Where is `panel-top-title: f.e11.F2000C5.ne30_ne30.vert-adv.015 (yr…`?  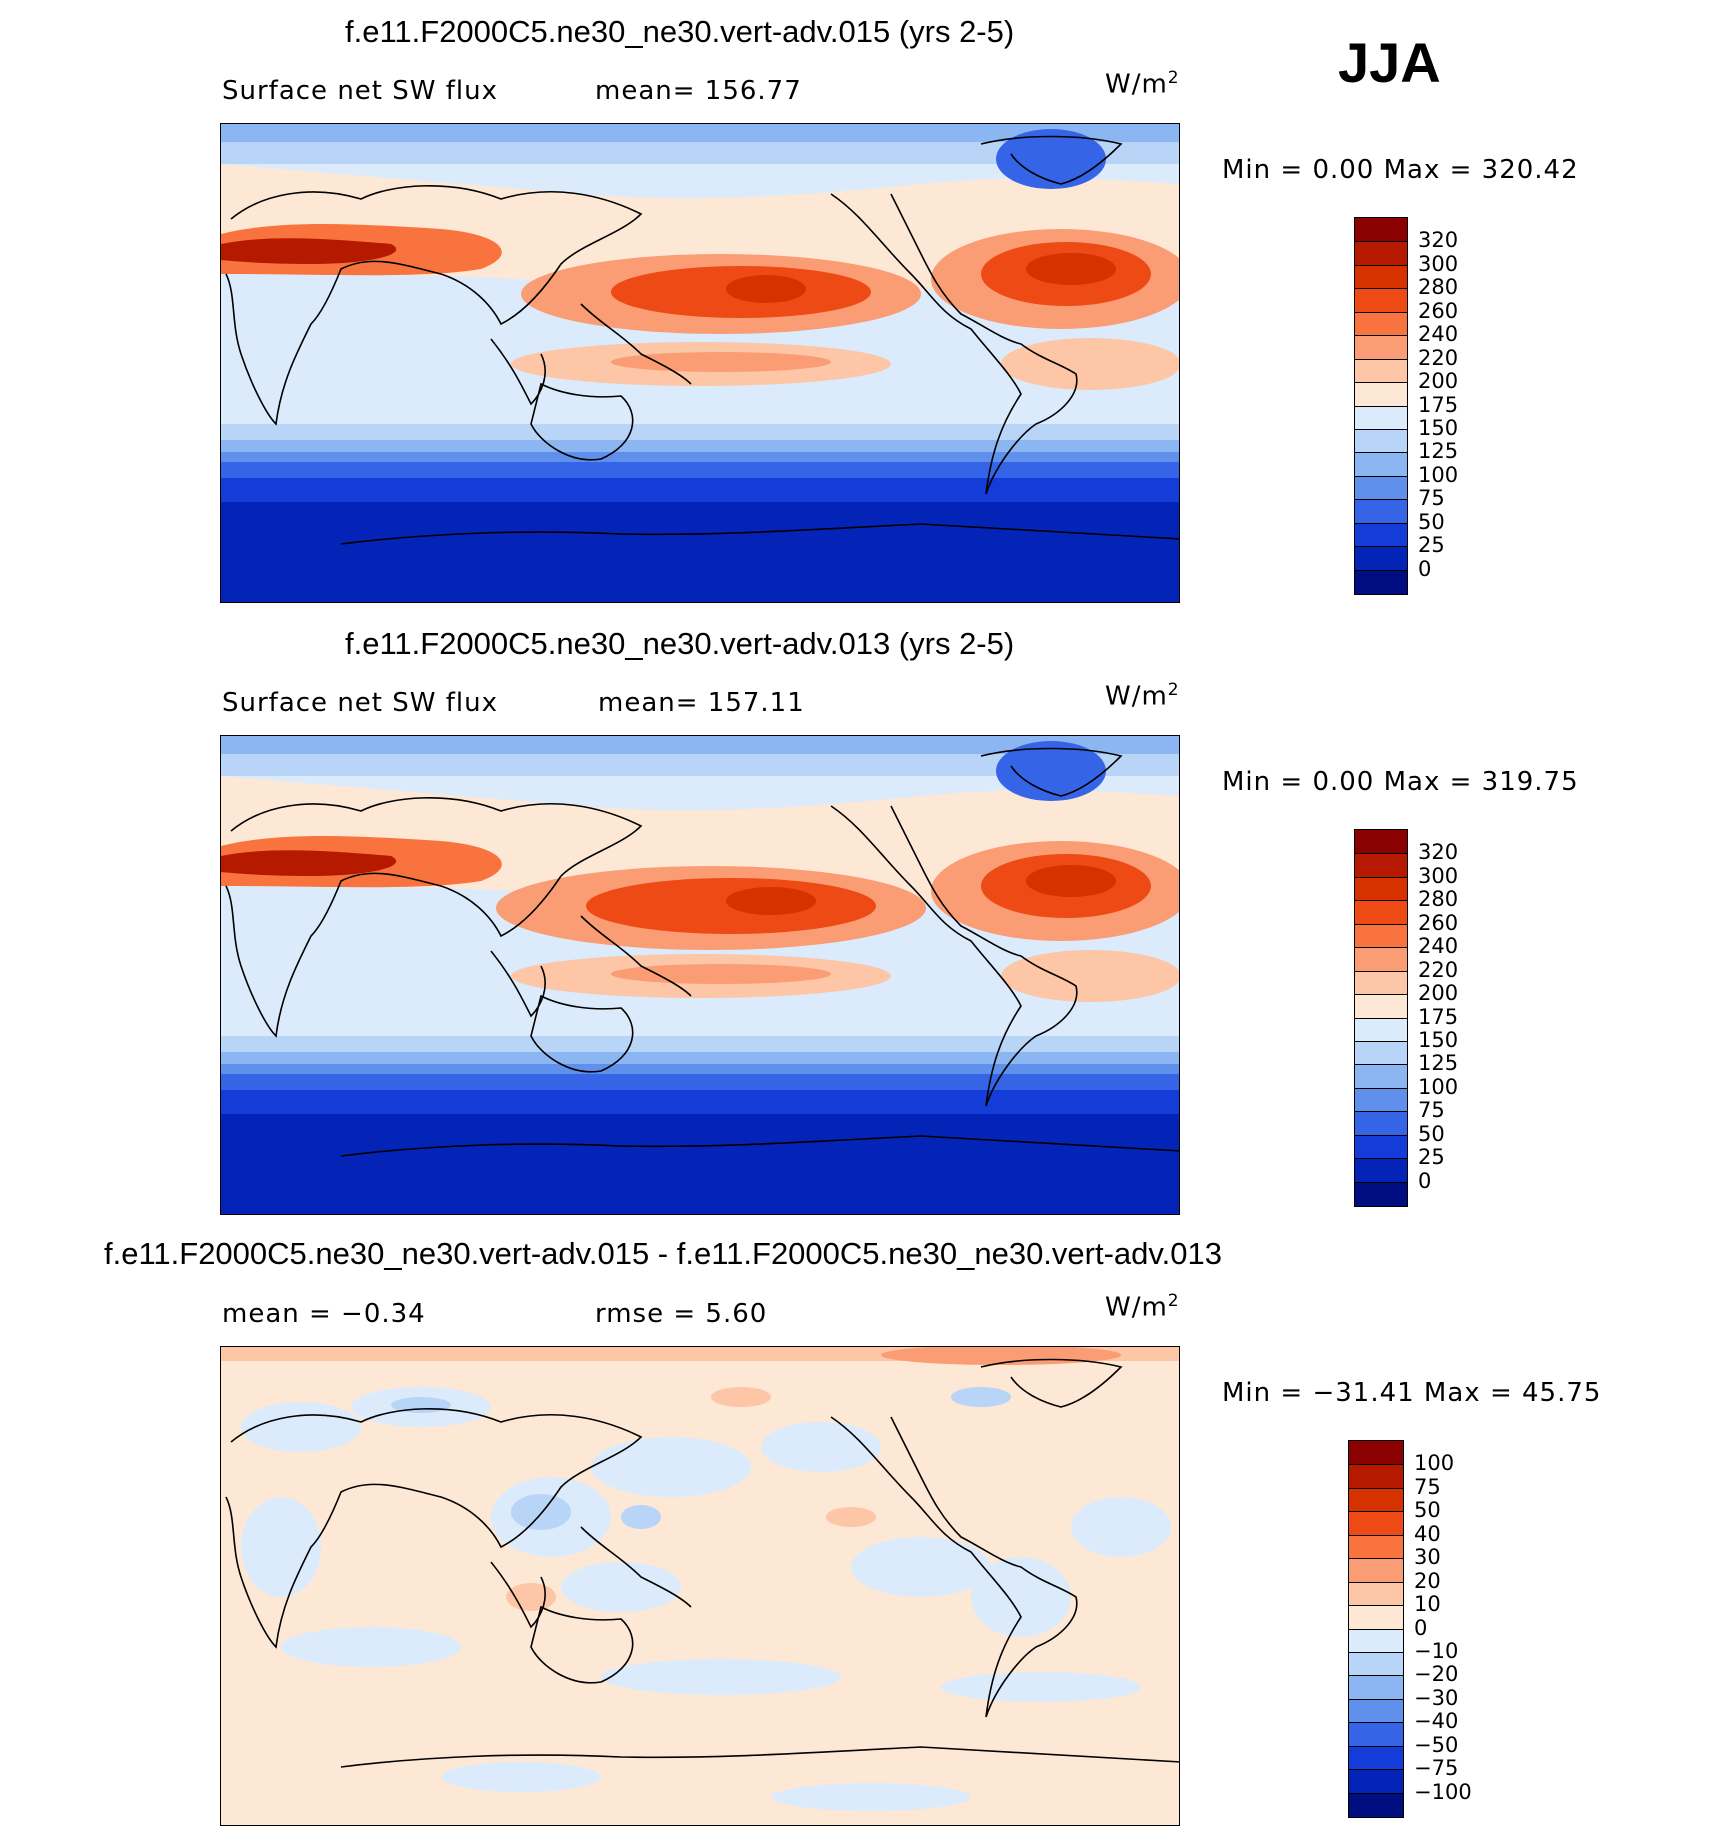 panel-top-title: f.e11.F2000C5.ne30_ne30.vert-adv.015 (yr… is located at coordinates (680, 31).